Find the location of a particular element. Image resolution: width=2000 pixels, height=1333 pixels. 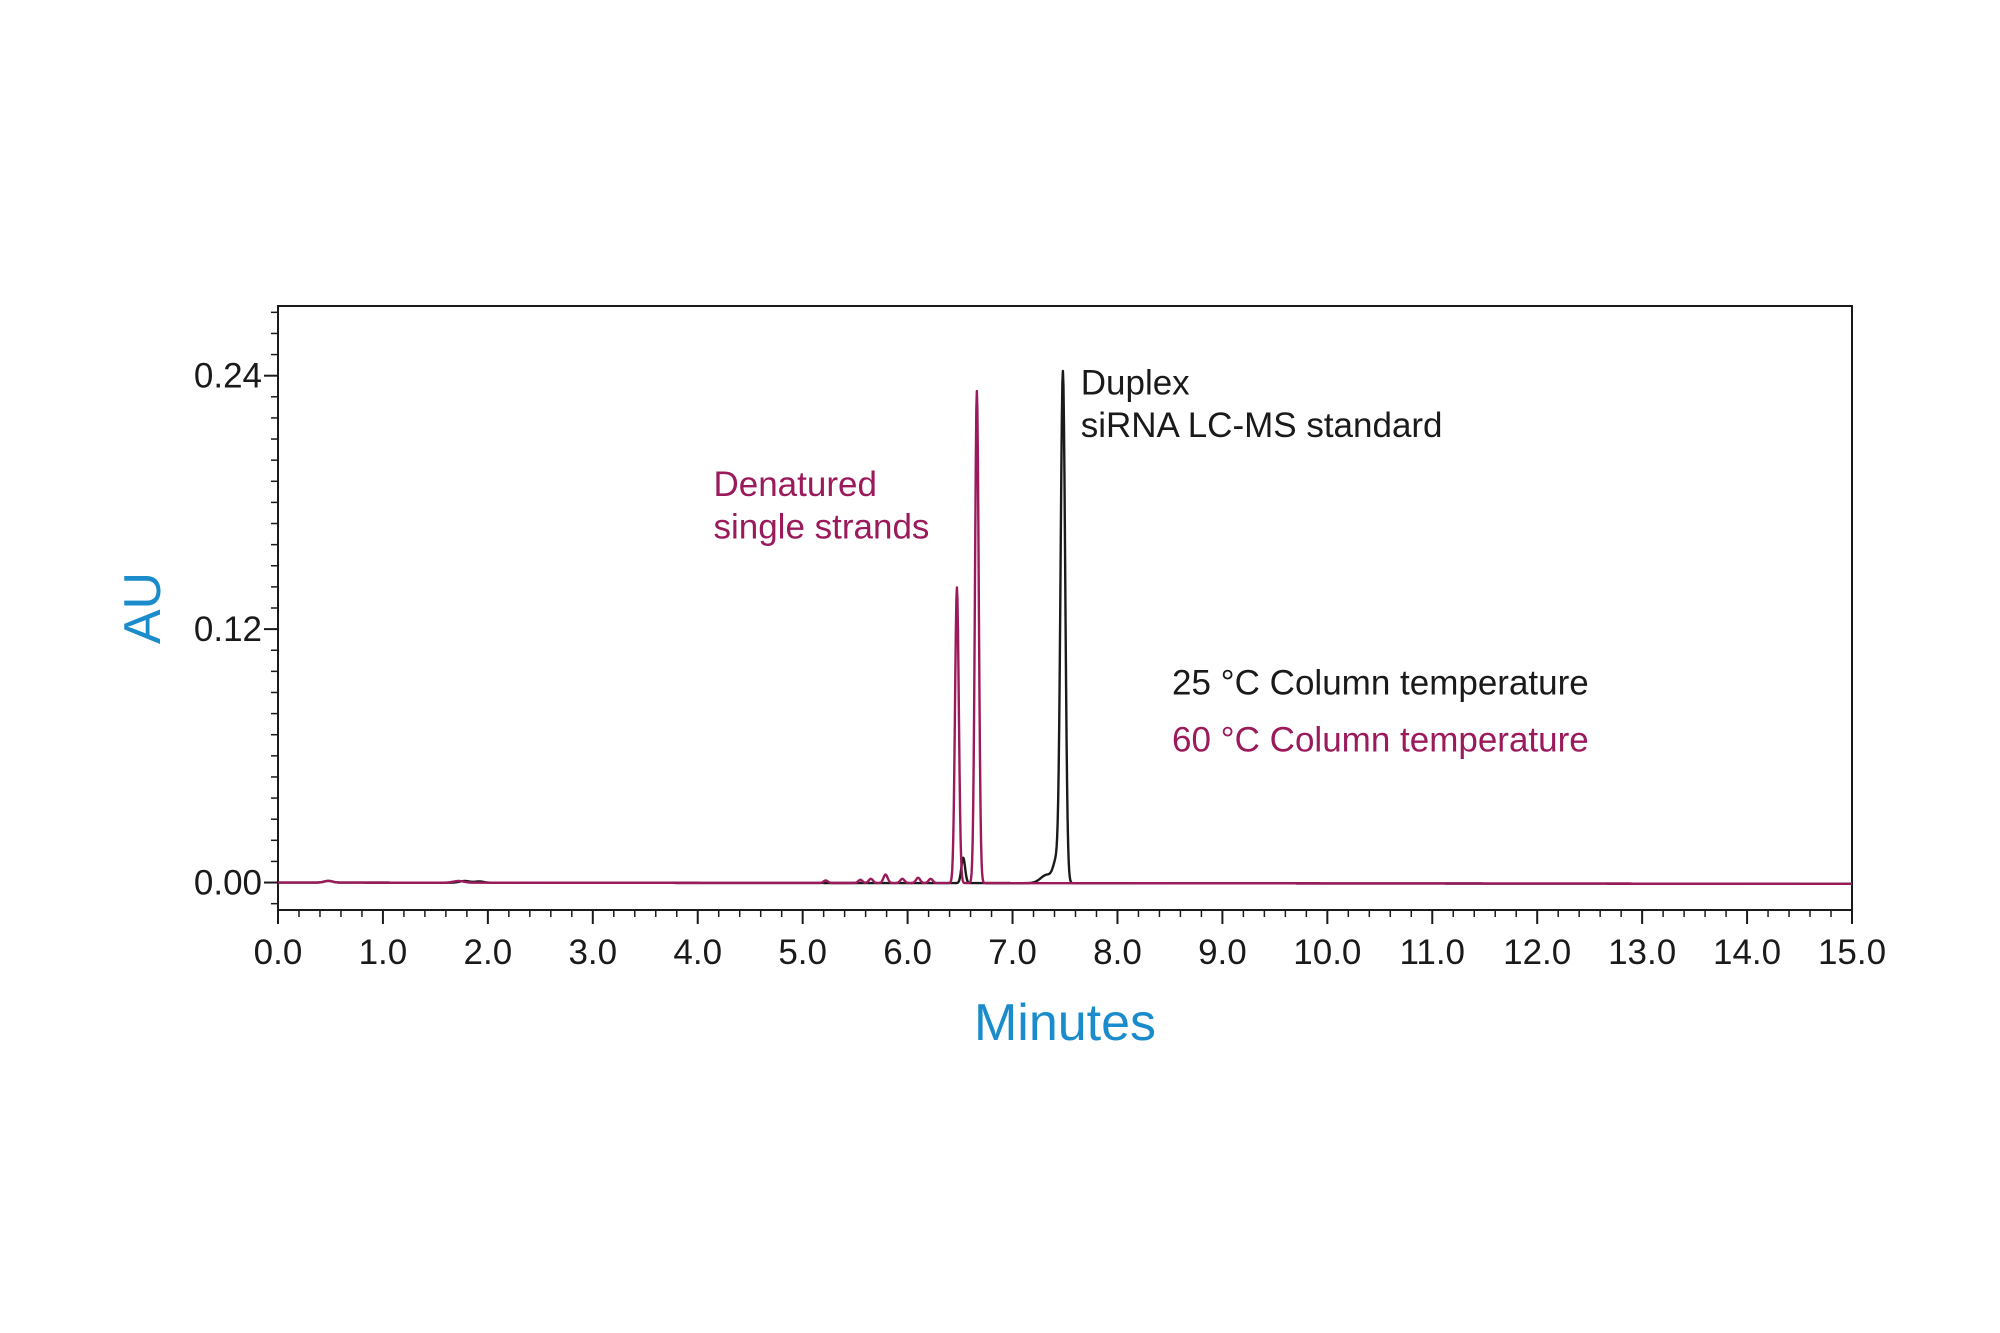

x-tick-label: 5.0 is located at coordinates (802, 952).